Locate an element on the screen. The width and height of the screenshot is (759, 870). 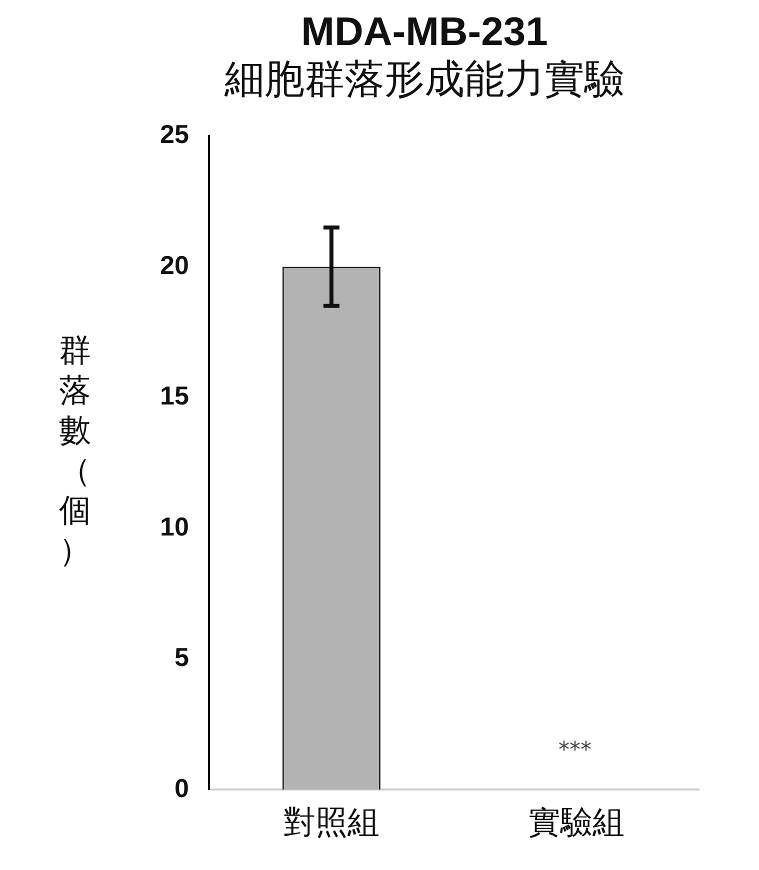
x-tick-label: 實驗組 is located at coordinates (576, 822).